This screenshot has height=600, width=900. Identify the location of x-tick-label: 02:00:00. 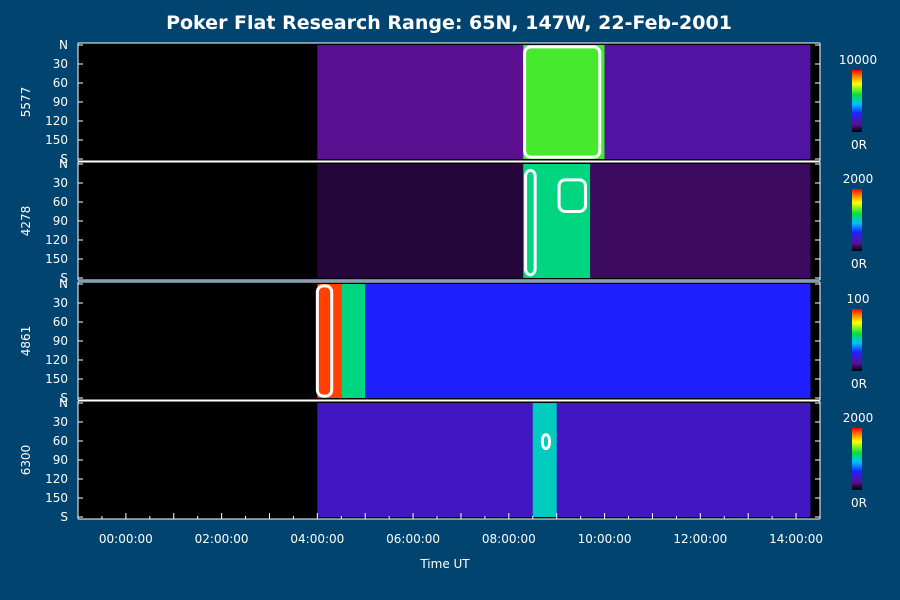
(222, 539).